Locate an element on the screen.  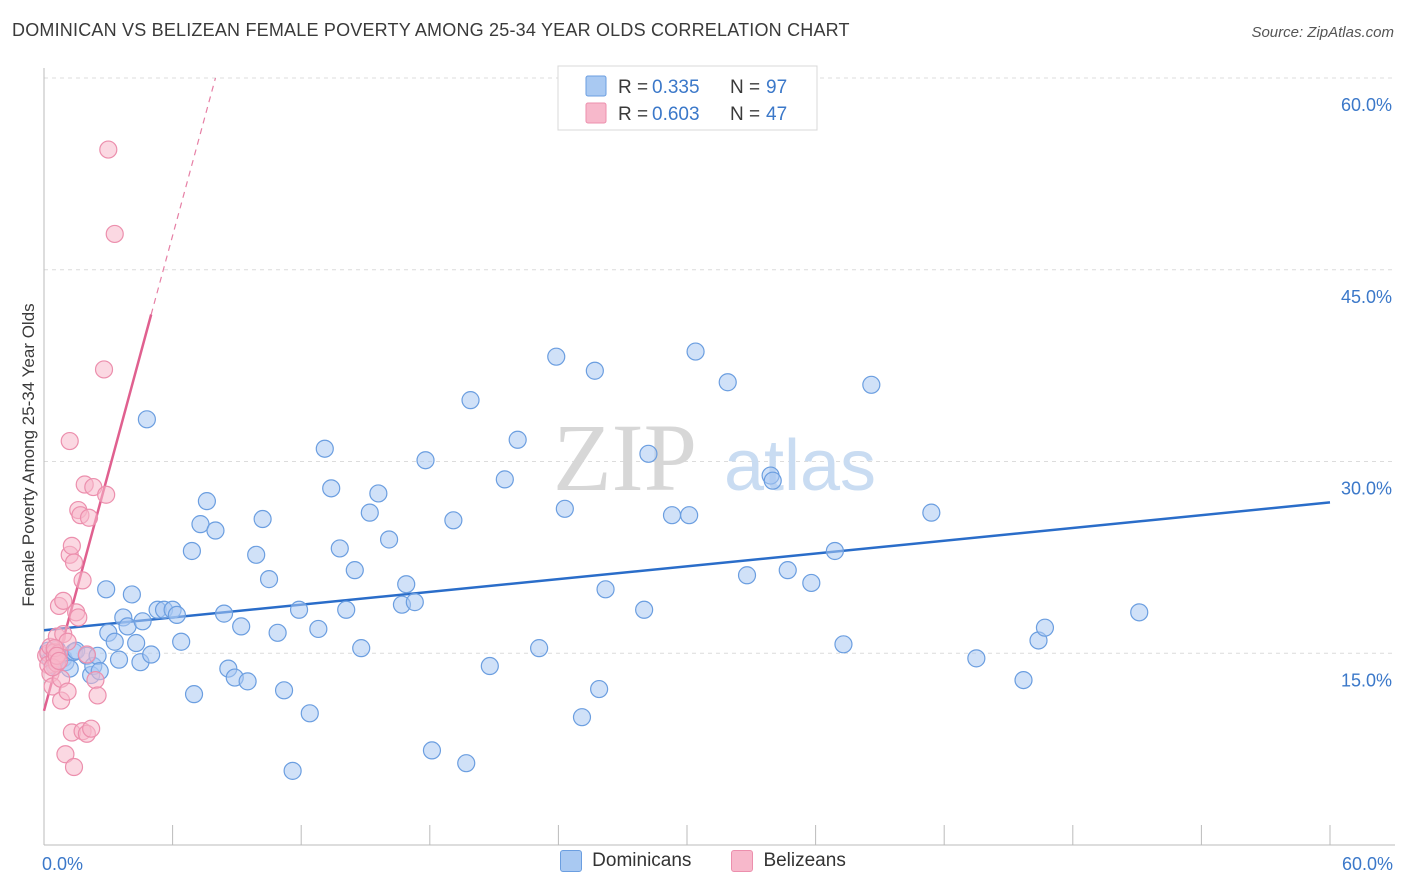
trendline-belizeans-extension is located at coordinates (183, 196).